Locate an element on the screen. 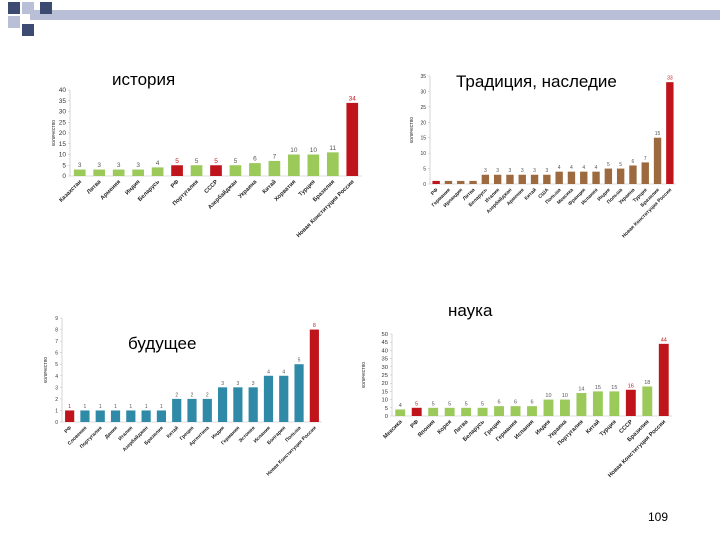 The width and height of the screenshot is (720, 540). future-y-tick-label: 3 is located at coordinates (56, 388).